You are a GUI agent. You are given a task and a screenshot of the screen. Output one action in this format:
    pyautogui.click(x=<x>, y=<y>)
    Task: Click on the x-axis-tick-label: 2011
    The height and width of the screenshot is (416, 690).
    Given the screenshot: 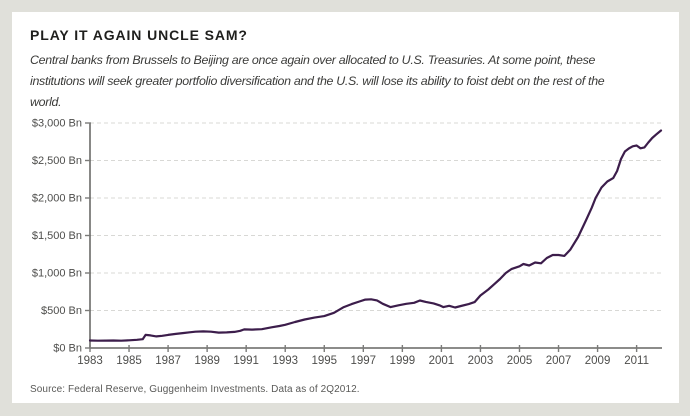 What is the action you would take?
    pyautogui.click(x=636, y=361)
    